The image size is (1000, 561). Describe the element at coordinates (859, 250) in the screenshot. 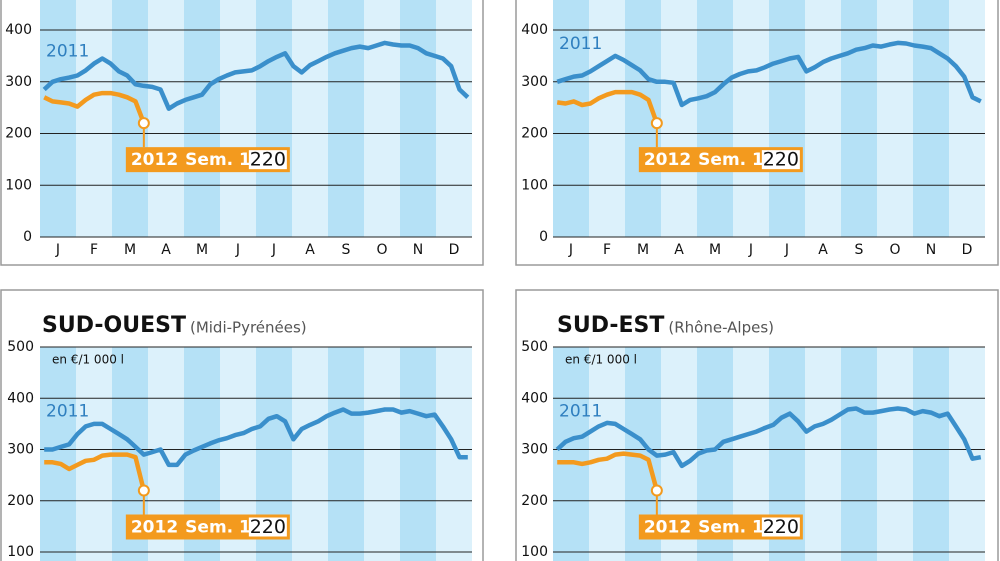

I see `x-tick-label: S` at that location.